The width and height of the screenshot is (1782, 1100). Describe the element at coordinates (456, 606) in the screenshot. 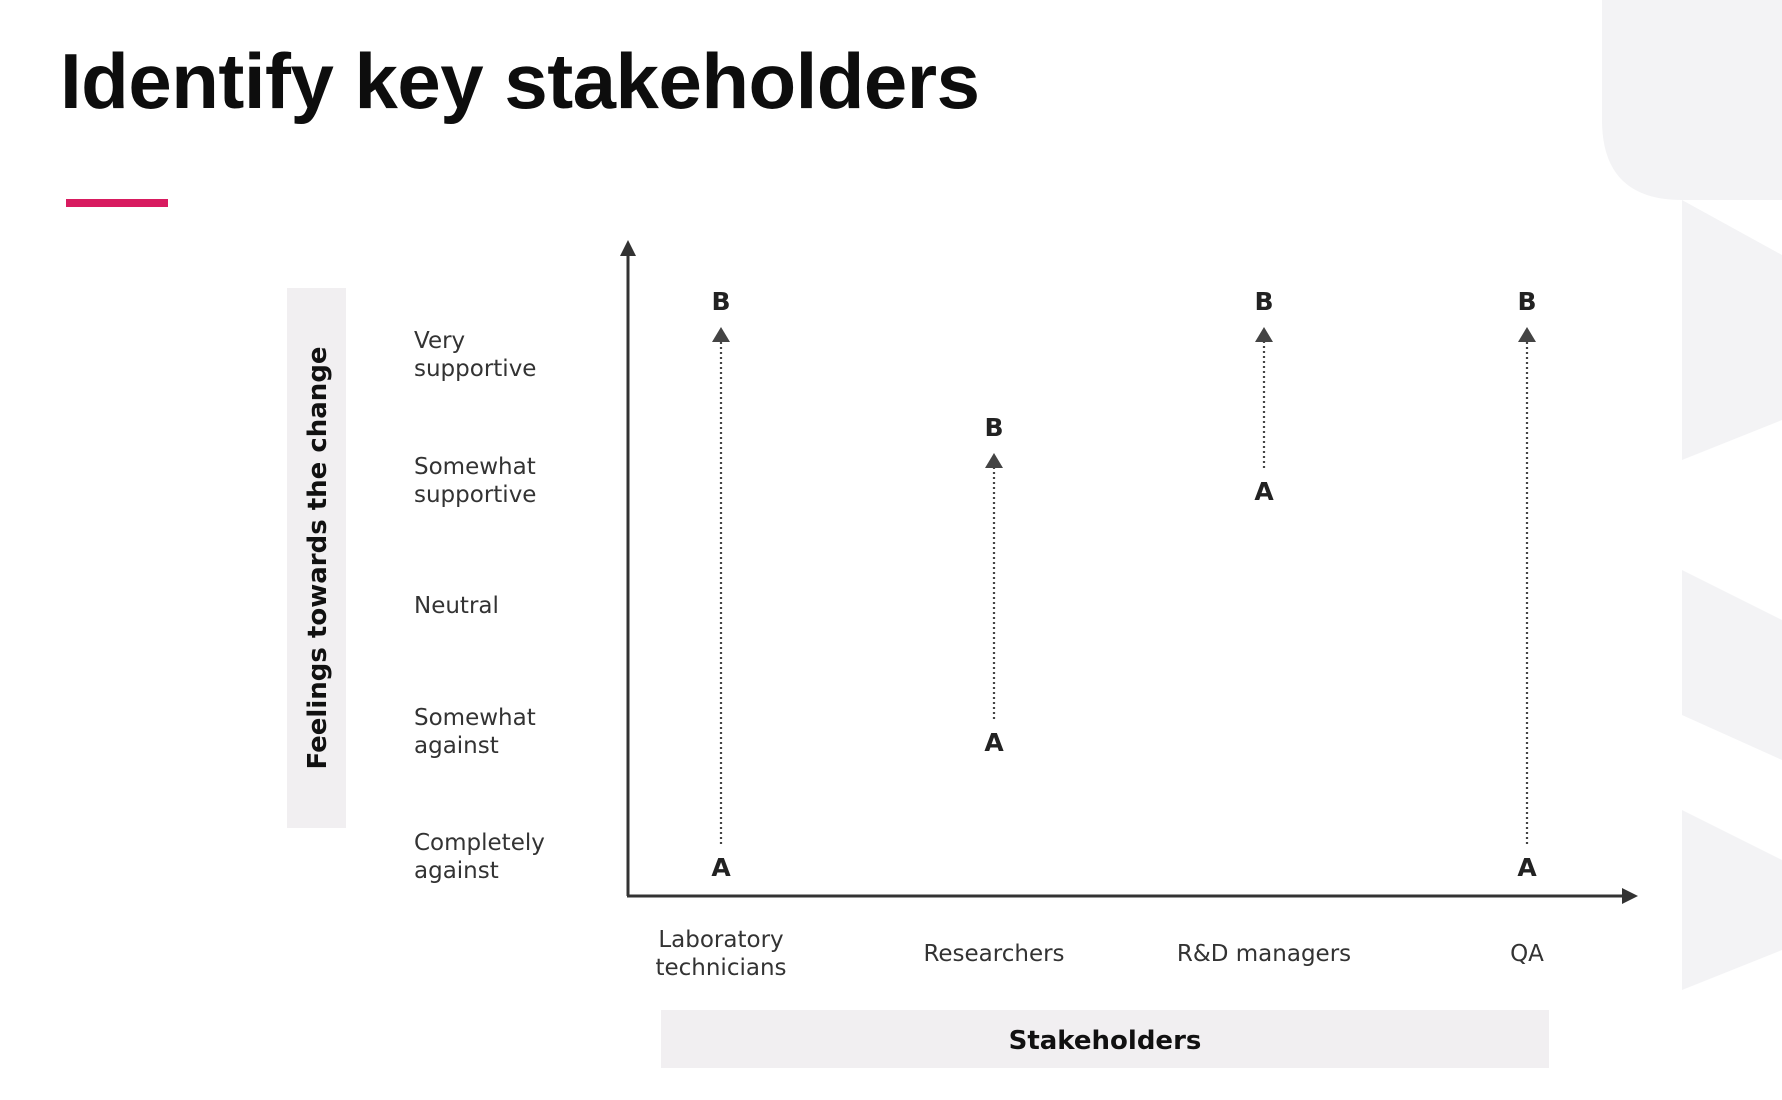

I see `y-level-label: Neutral` at that location.